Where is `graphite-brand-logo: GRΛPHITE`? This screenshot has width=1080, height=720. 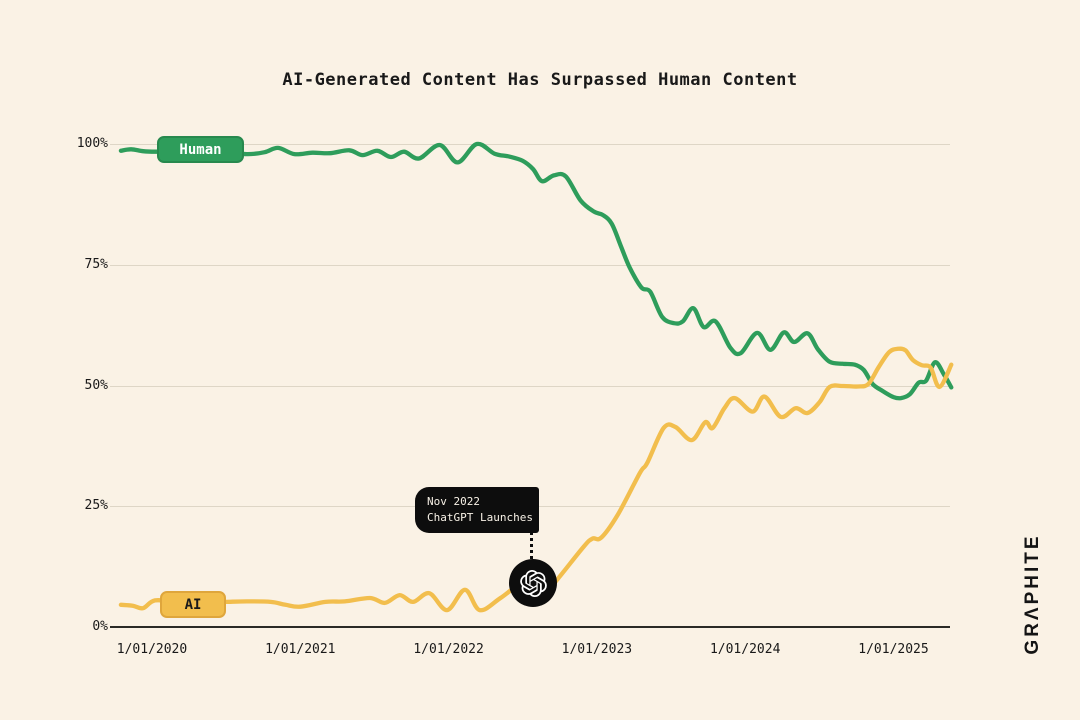
graphite-brand-logo: GRΛPHITE is located at coordinates (1032, 594).